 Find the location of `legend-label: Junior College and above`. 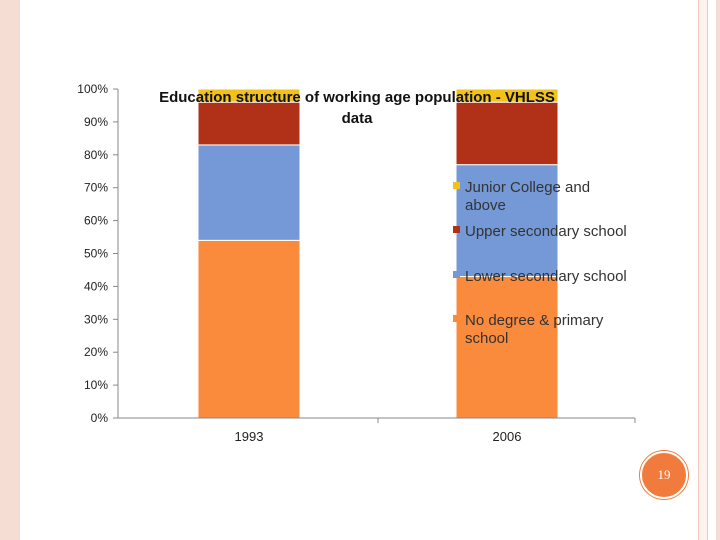

legend-label: Junior College and above is located at coordinates (527, 196).